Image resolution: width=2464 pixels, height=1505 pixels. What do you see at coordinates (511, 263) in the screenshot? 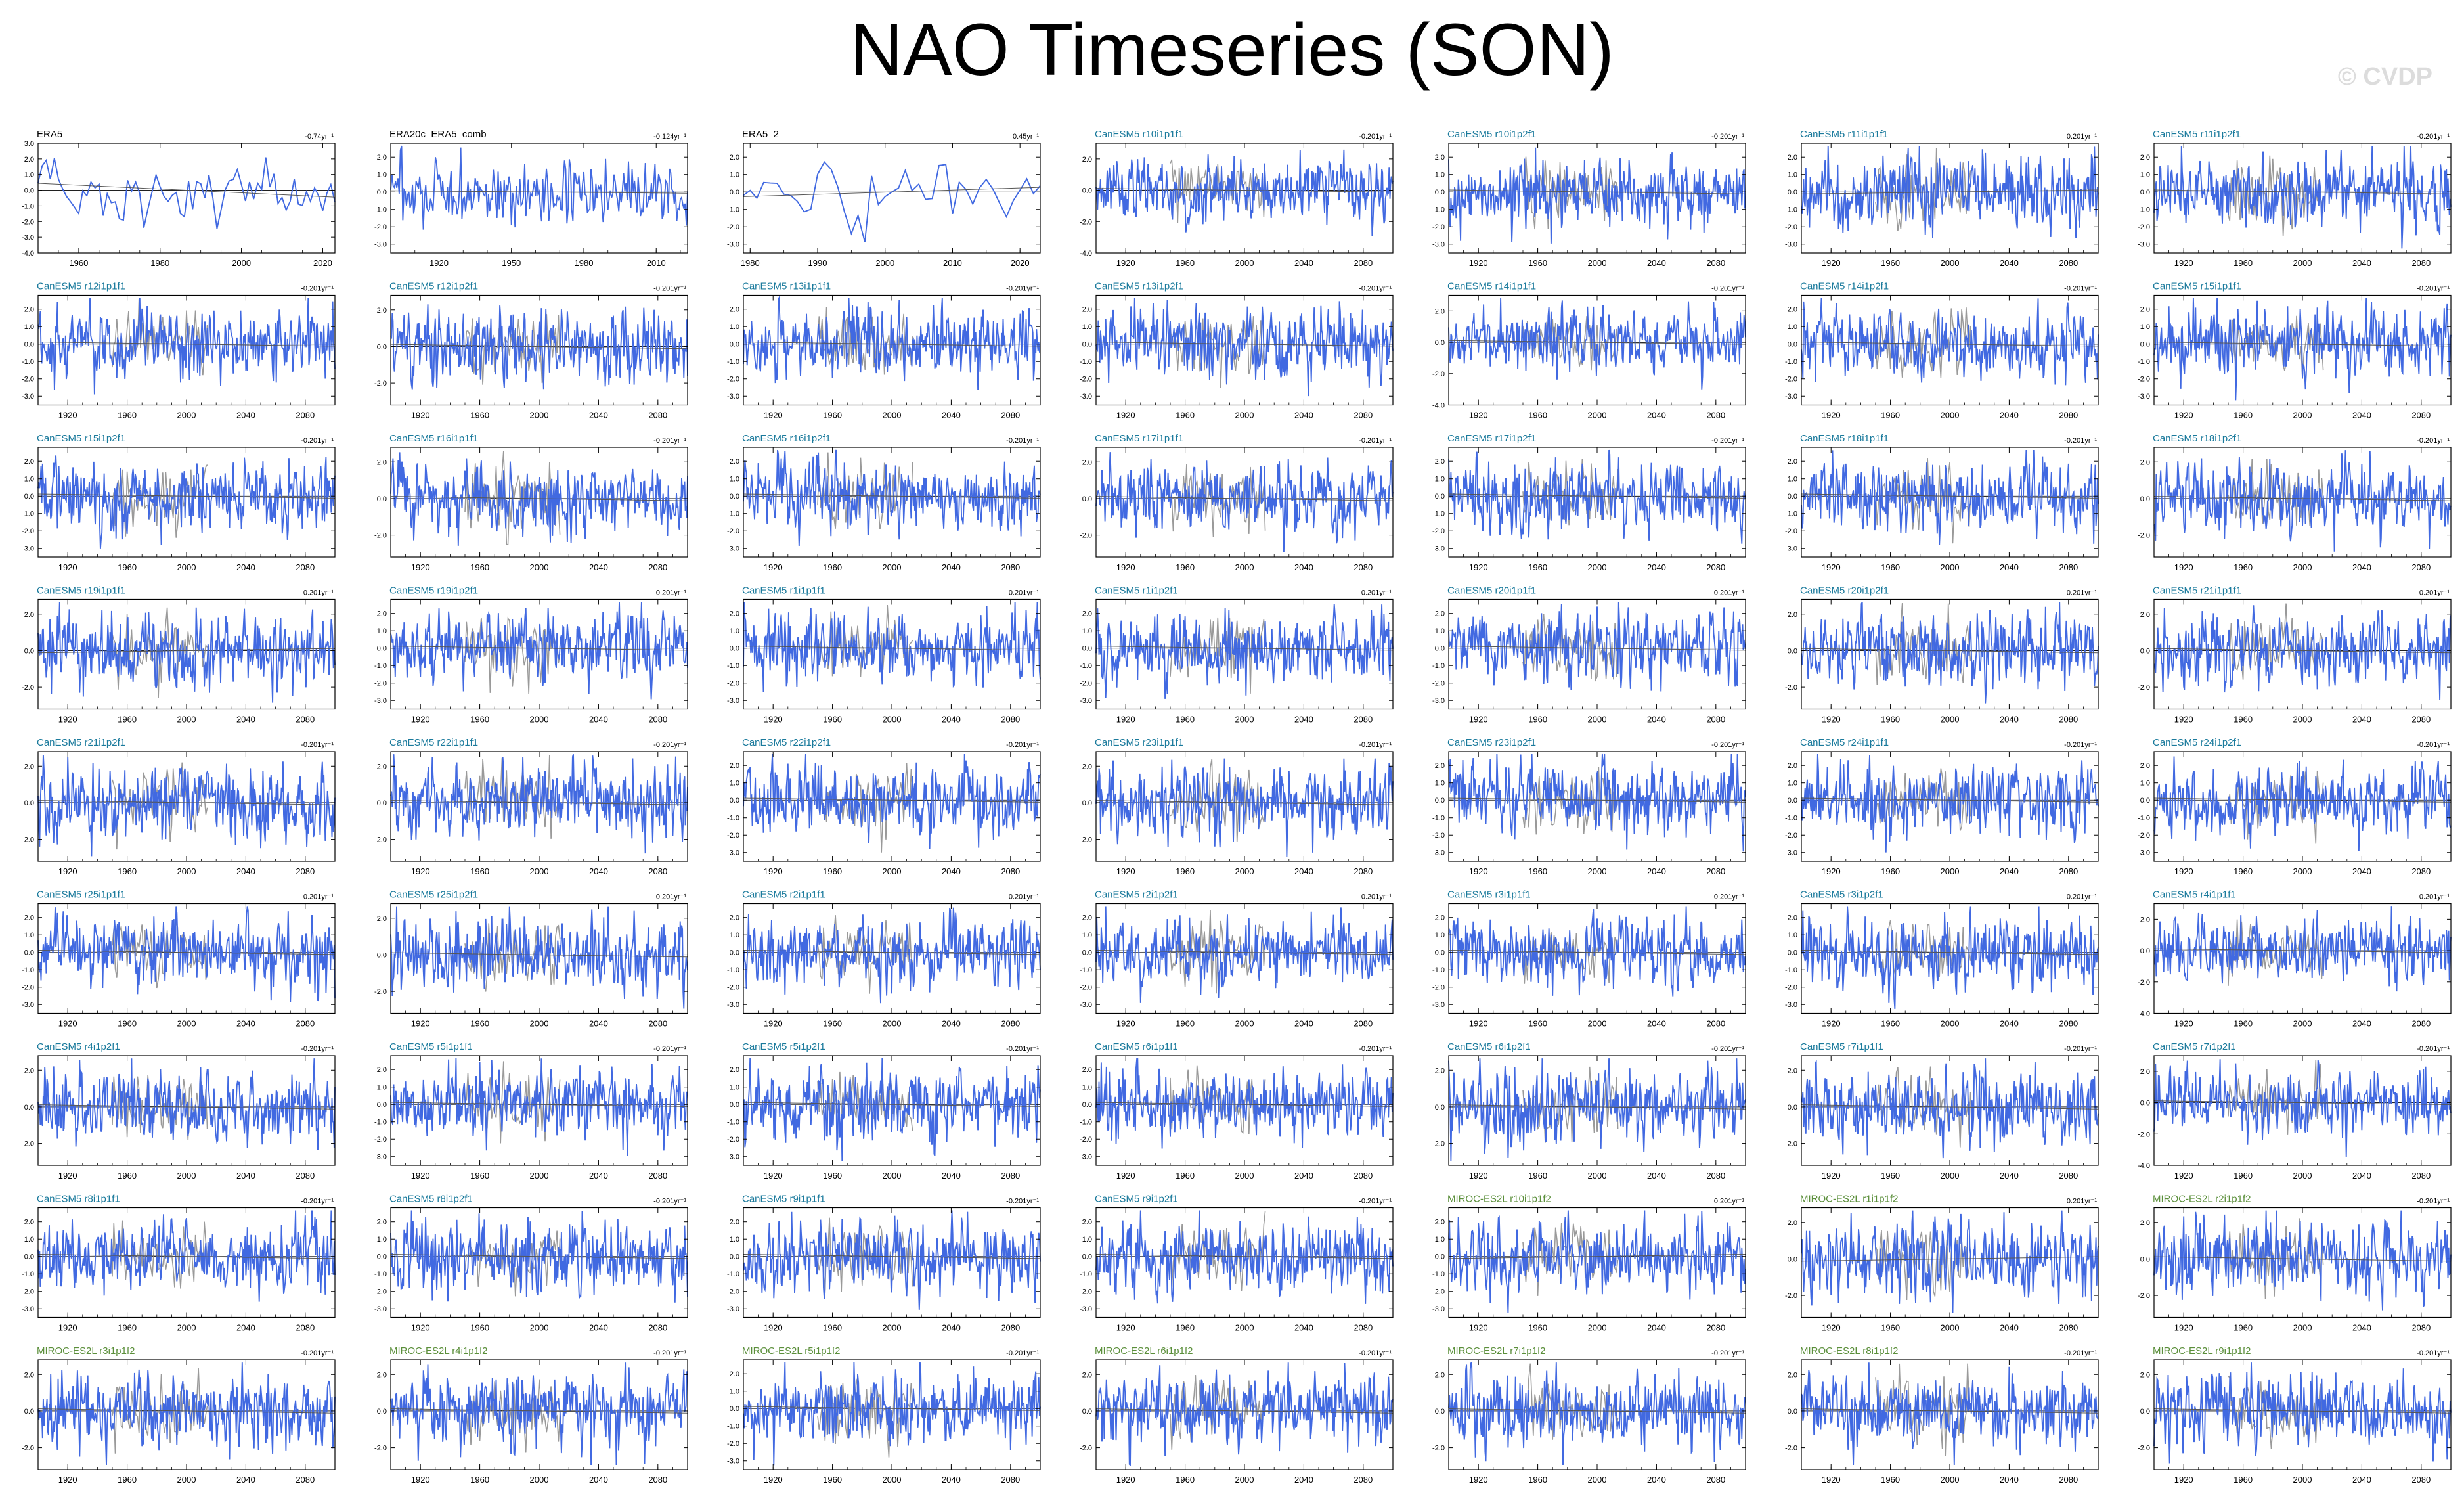
I see `x-tick-label: 1950` at bounding box center [511, 263].